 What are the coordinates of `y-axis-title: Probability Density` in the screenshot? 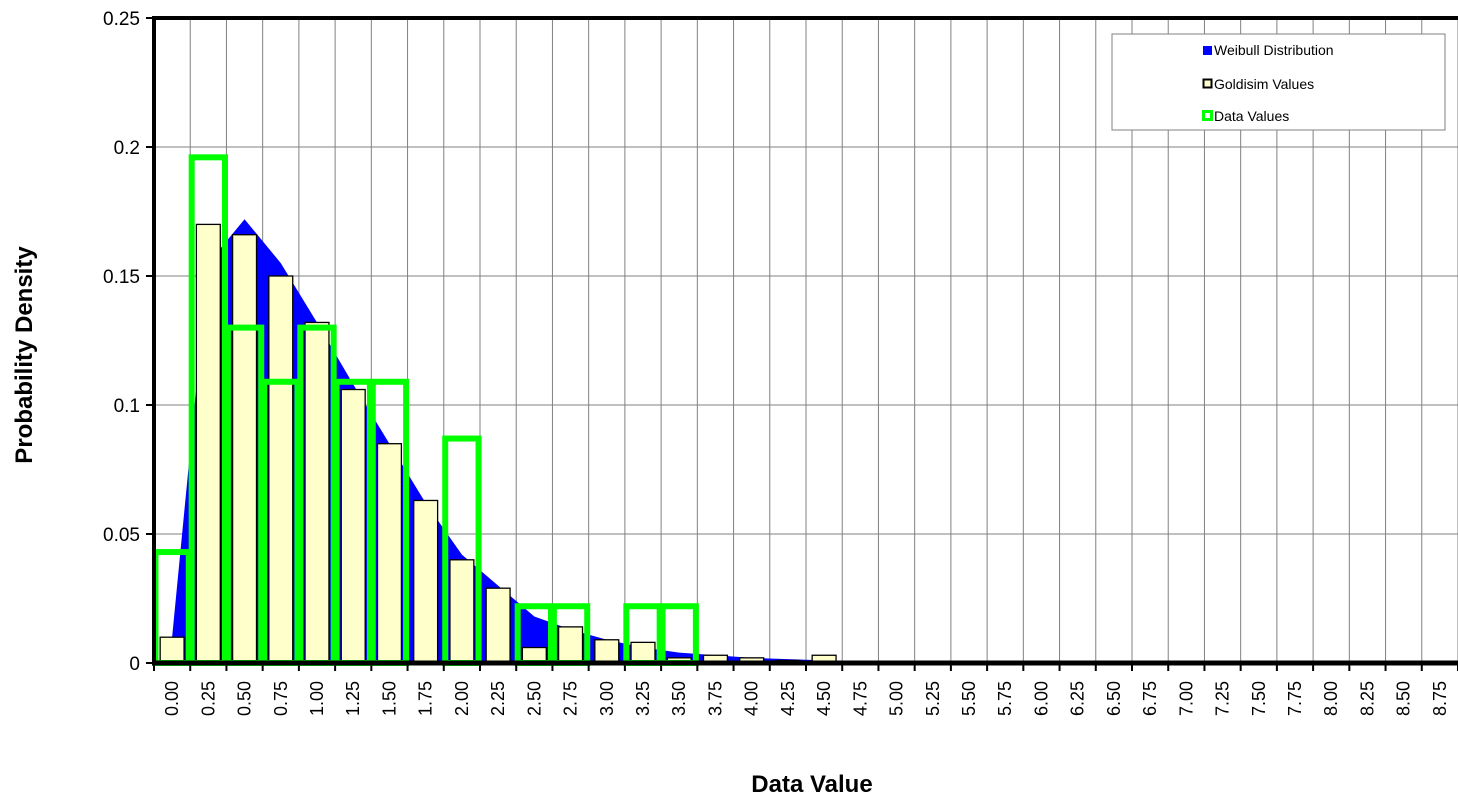 It's located at (24, 355).